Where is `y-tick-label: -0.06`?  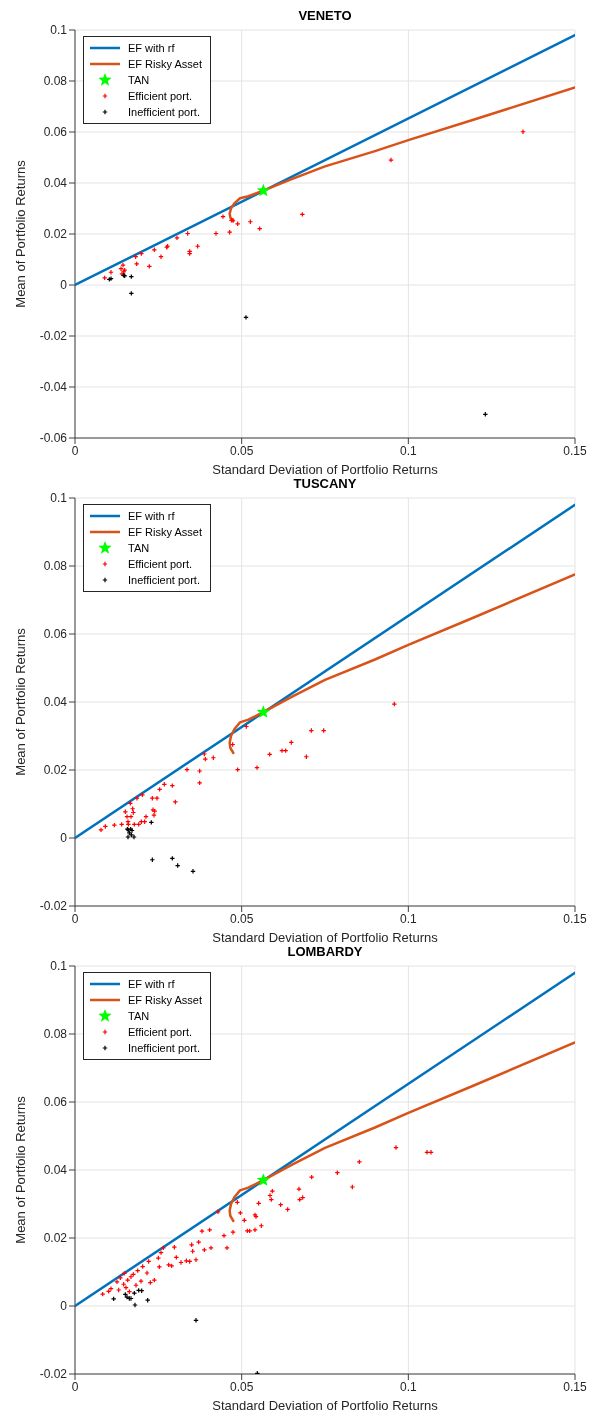
y-tick-label: -0.06 is located at coordinates (53, 438).